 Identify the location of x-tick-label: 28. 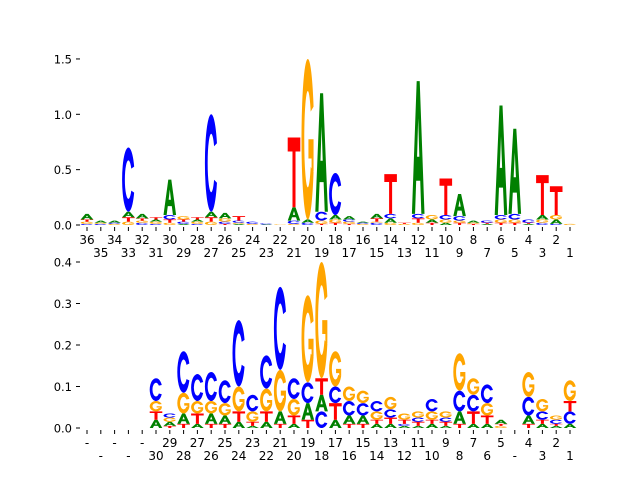
(197, 240).